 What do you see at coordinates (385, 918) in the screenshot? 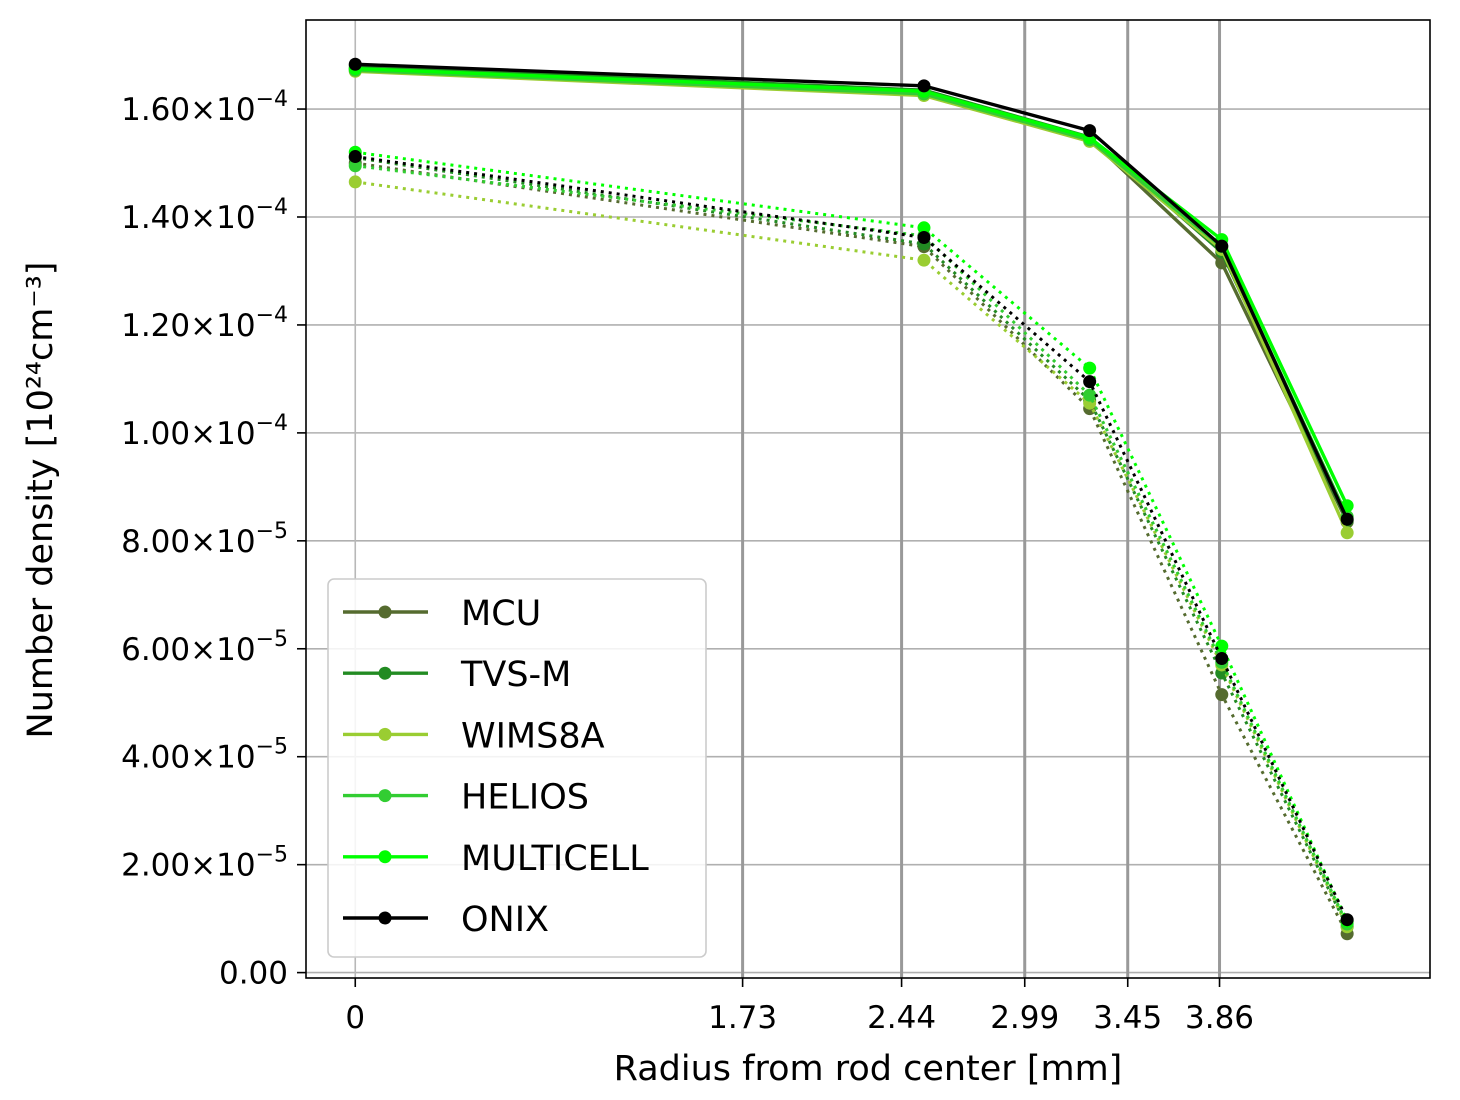
I see `legend-marker-onix` at bounding box center [385, 918].